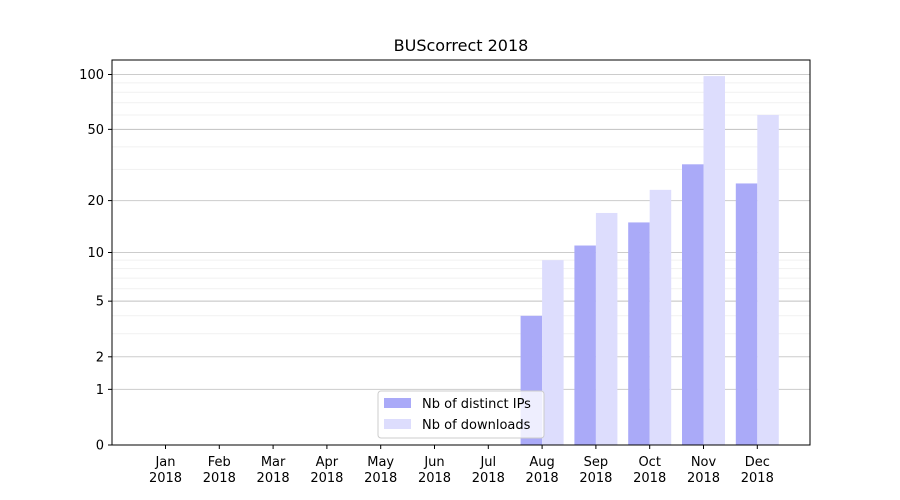 The width and height of the screenshot is (900, 500). I want to click on x-tick-label-month: Oct, so click(649, 462).